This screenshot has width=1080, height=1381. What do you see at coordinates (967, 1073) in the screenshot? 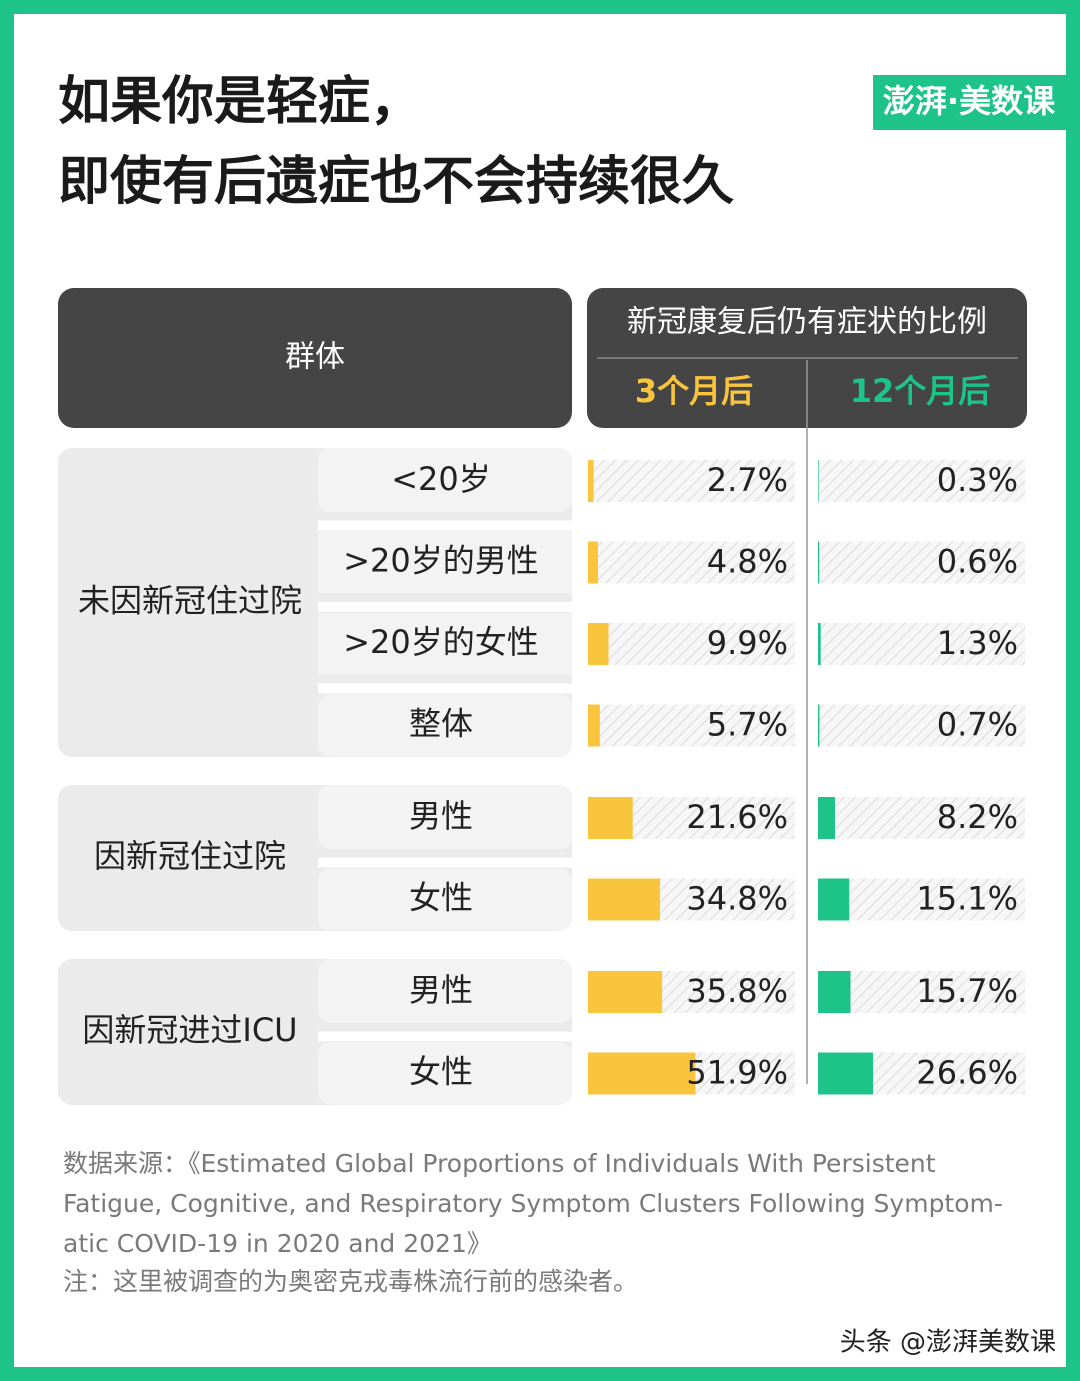
I see `value-label: 26.6%` at bounding box center [967, 1073].